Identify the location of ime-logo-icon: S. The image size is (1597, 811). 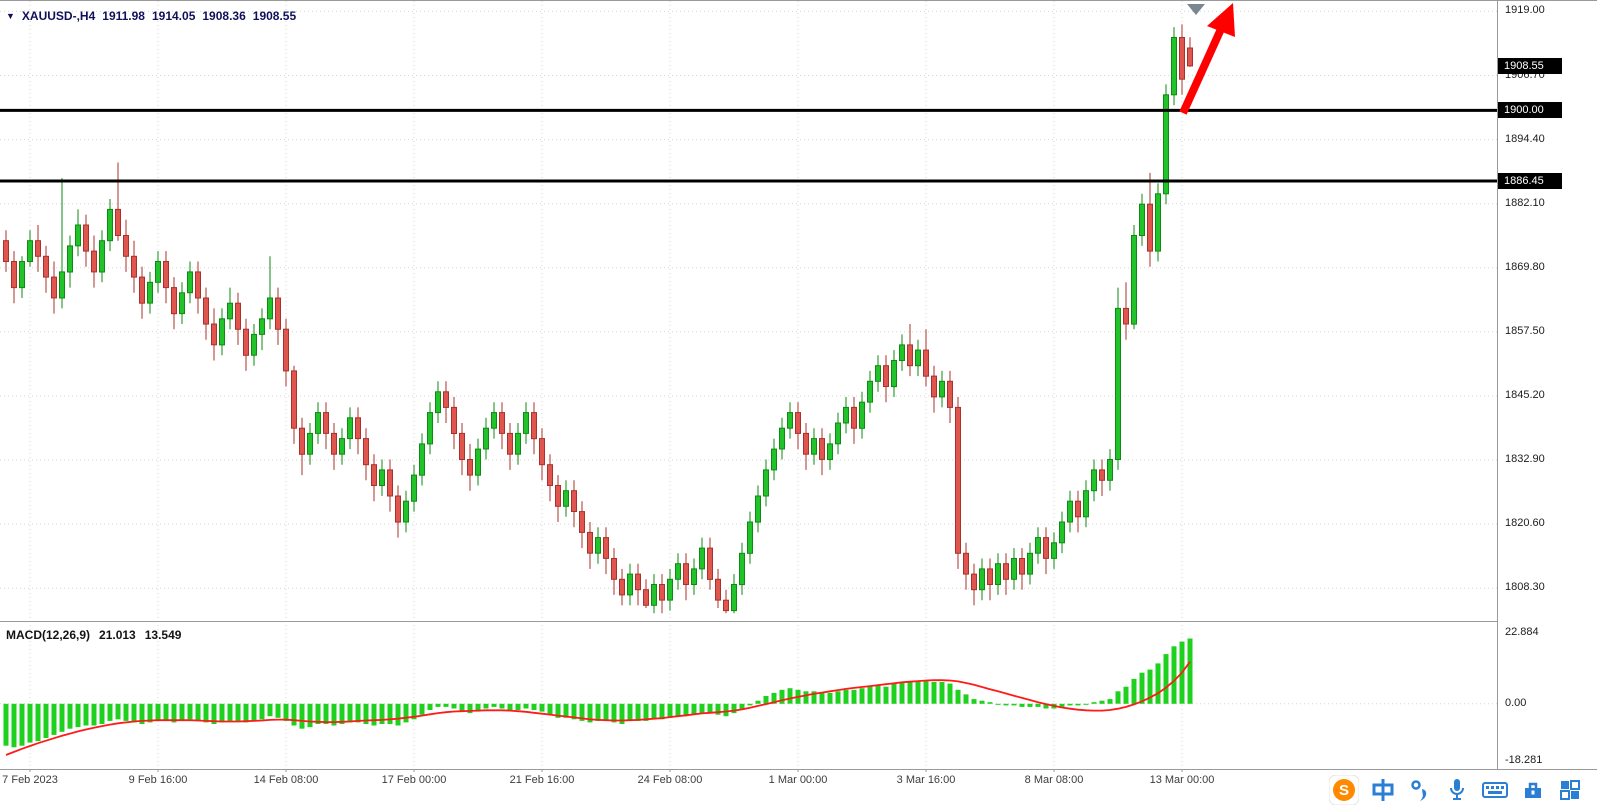
(1344, 790).